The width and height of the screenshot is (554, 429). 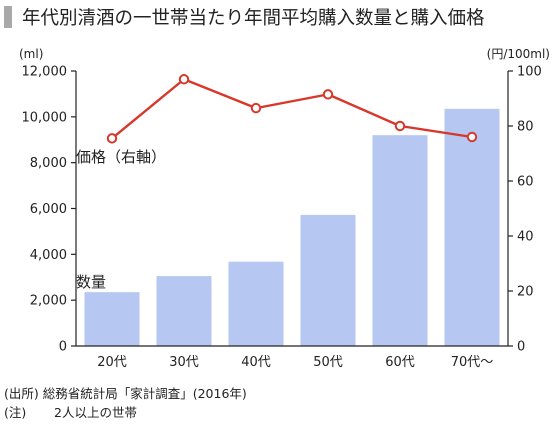 What do you see at coordinates (48, 301) in the screenshot?
I see `left-tick-label: 2,000` at bounding box center [48, 301].